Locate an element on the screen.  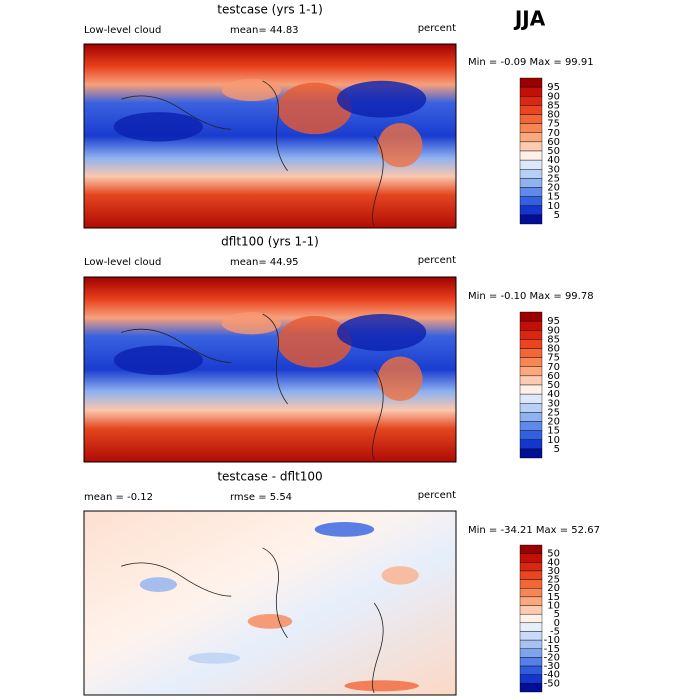
map is located at coordinates (270, 369).